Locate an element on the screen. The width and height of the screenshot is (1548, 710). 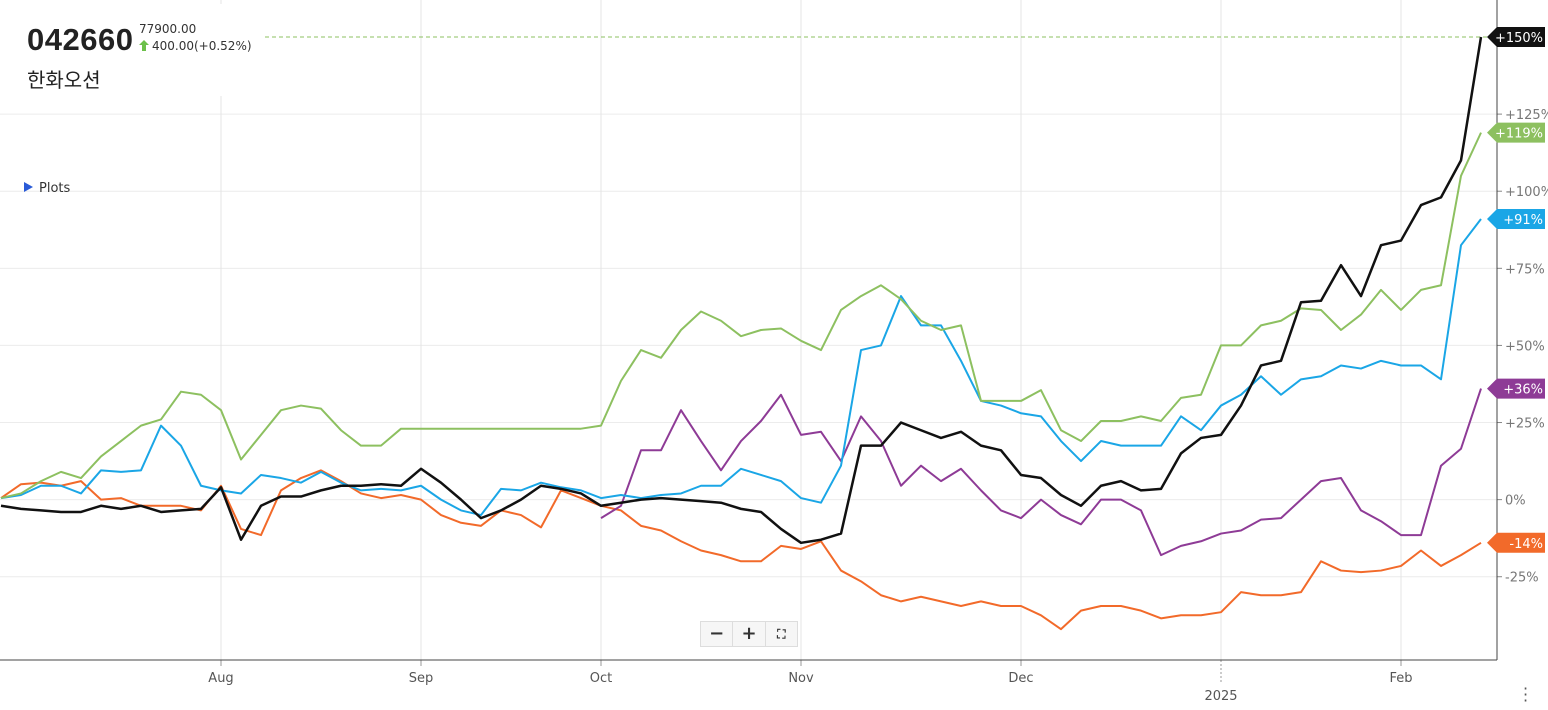
y-tick-label: +75% is located at coordinates (1525, 269).